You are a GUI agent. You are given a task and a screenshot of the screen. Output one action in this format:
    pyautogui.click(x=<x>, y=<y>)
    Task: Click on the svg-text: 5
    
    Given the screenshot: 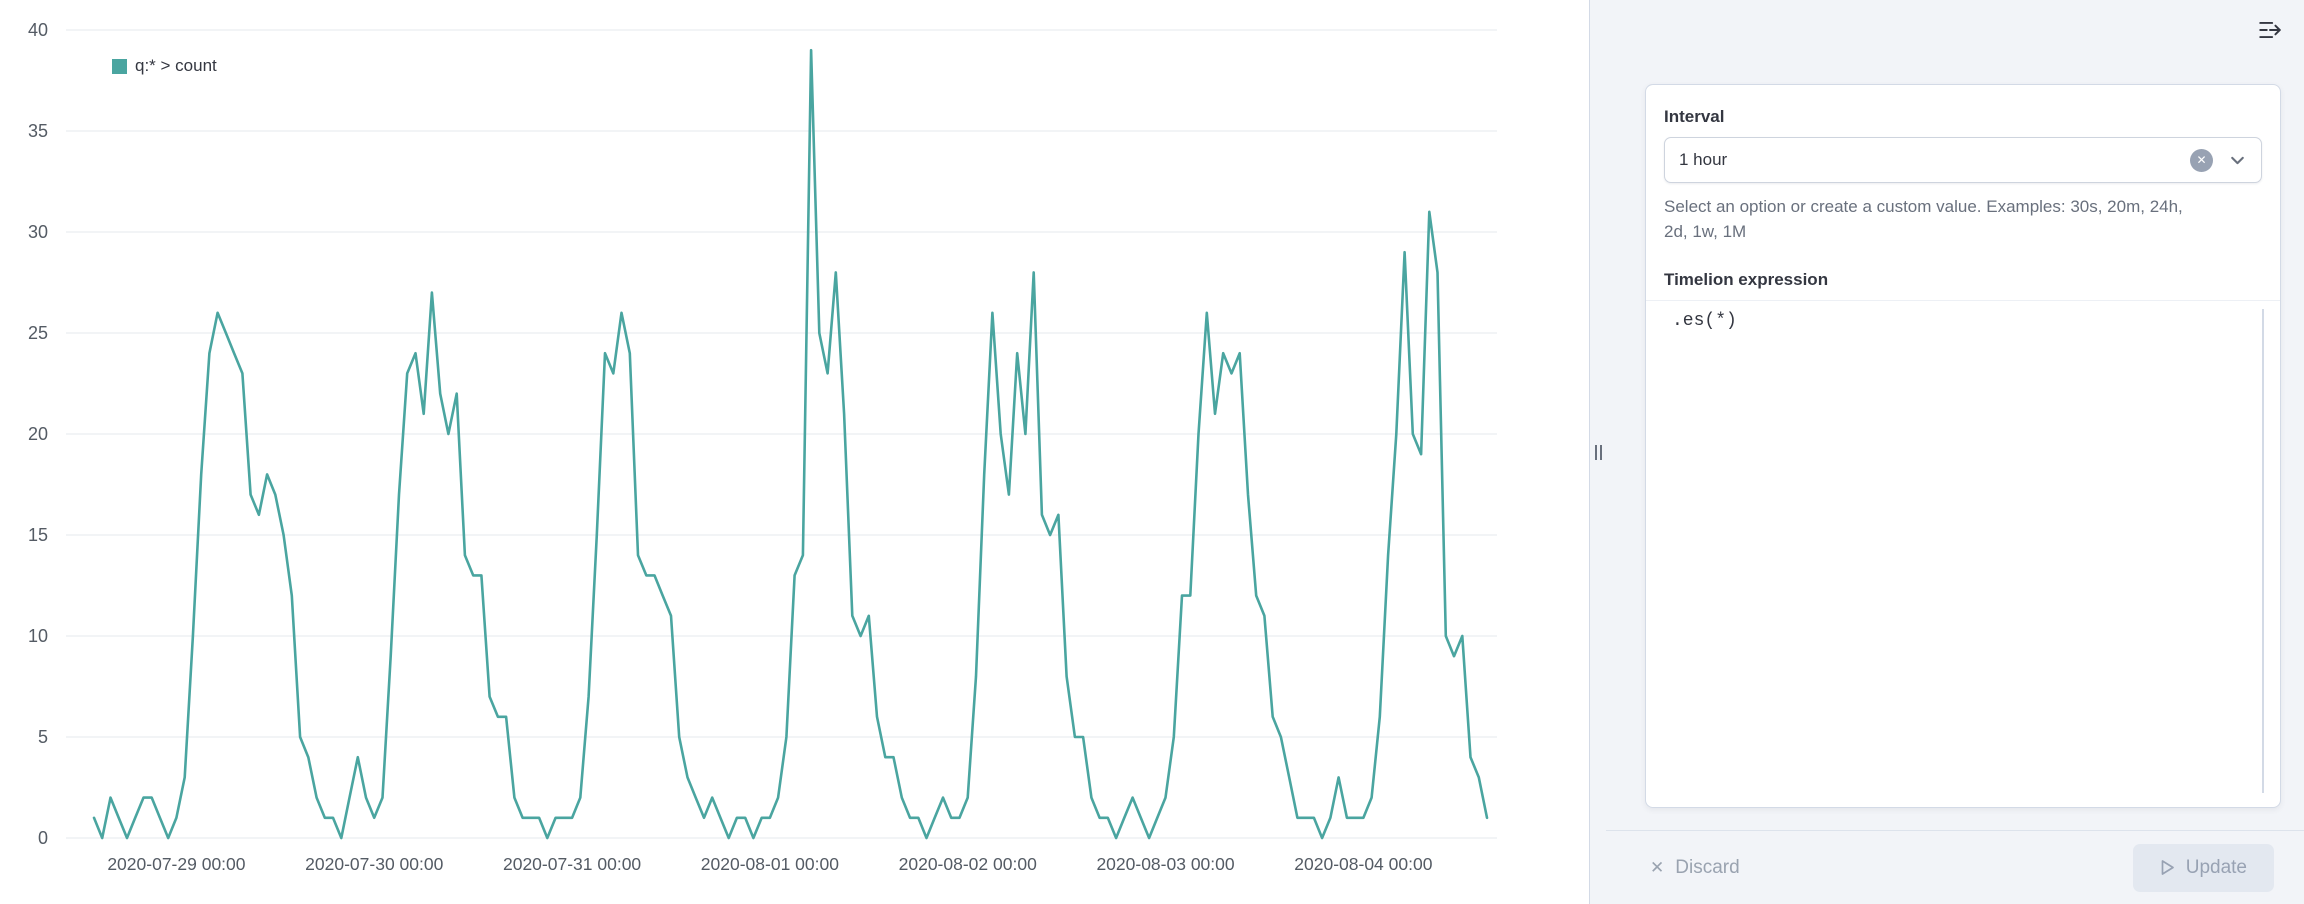 What is the action you would take?
    pyautogui.click(x=43, y=737)
    